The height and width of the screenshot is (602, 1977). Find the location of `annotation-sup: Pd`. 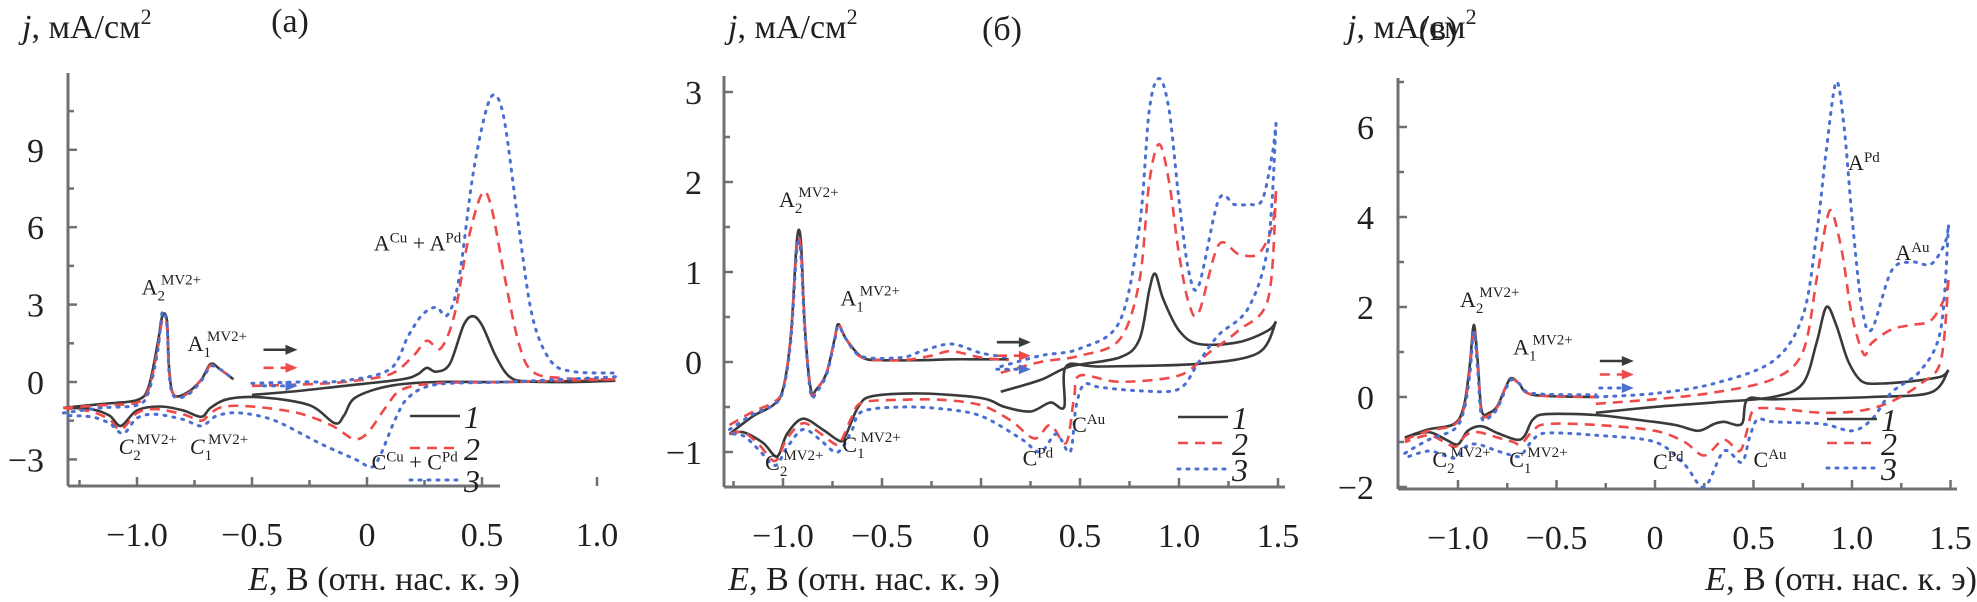

annotation-sup: Pd is located at coordinates (1676, 457).